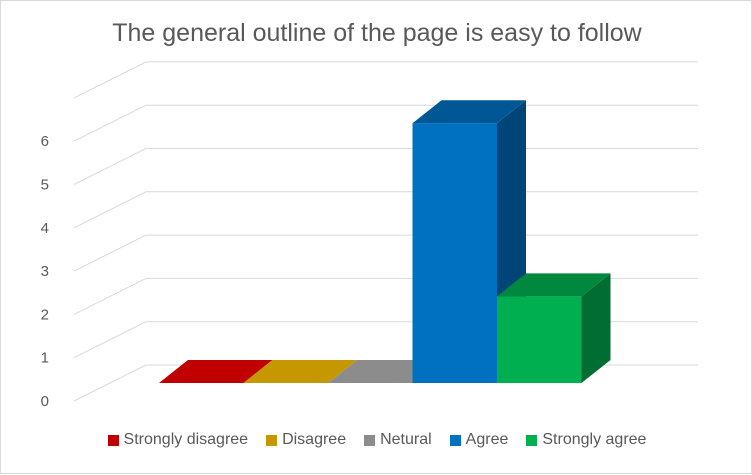  Describe the element at coordinates (110, 80) in the screenshot. I see `gridline-side-top` at that location.